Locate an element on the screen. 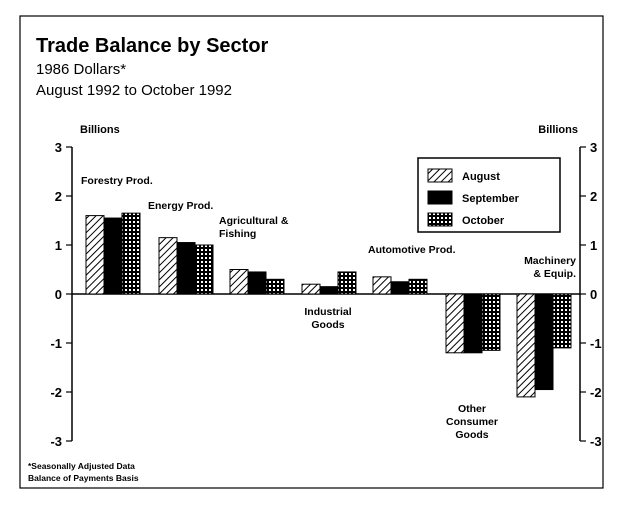 Image resolution: width=621 pixels, height=507 pixels. subtitle: August 1992 to October 1992 is located at coordinates (134, 90).